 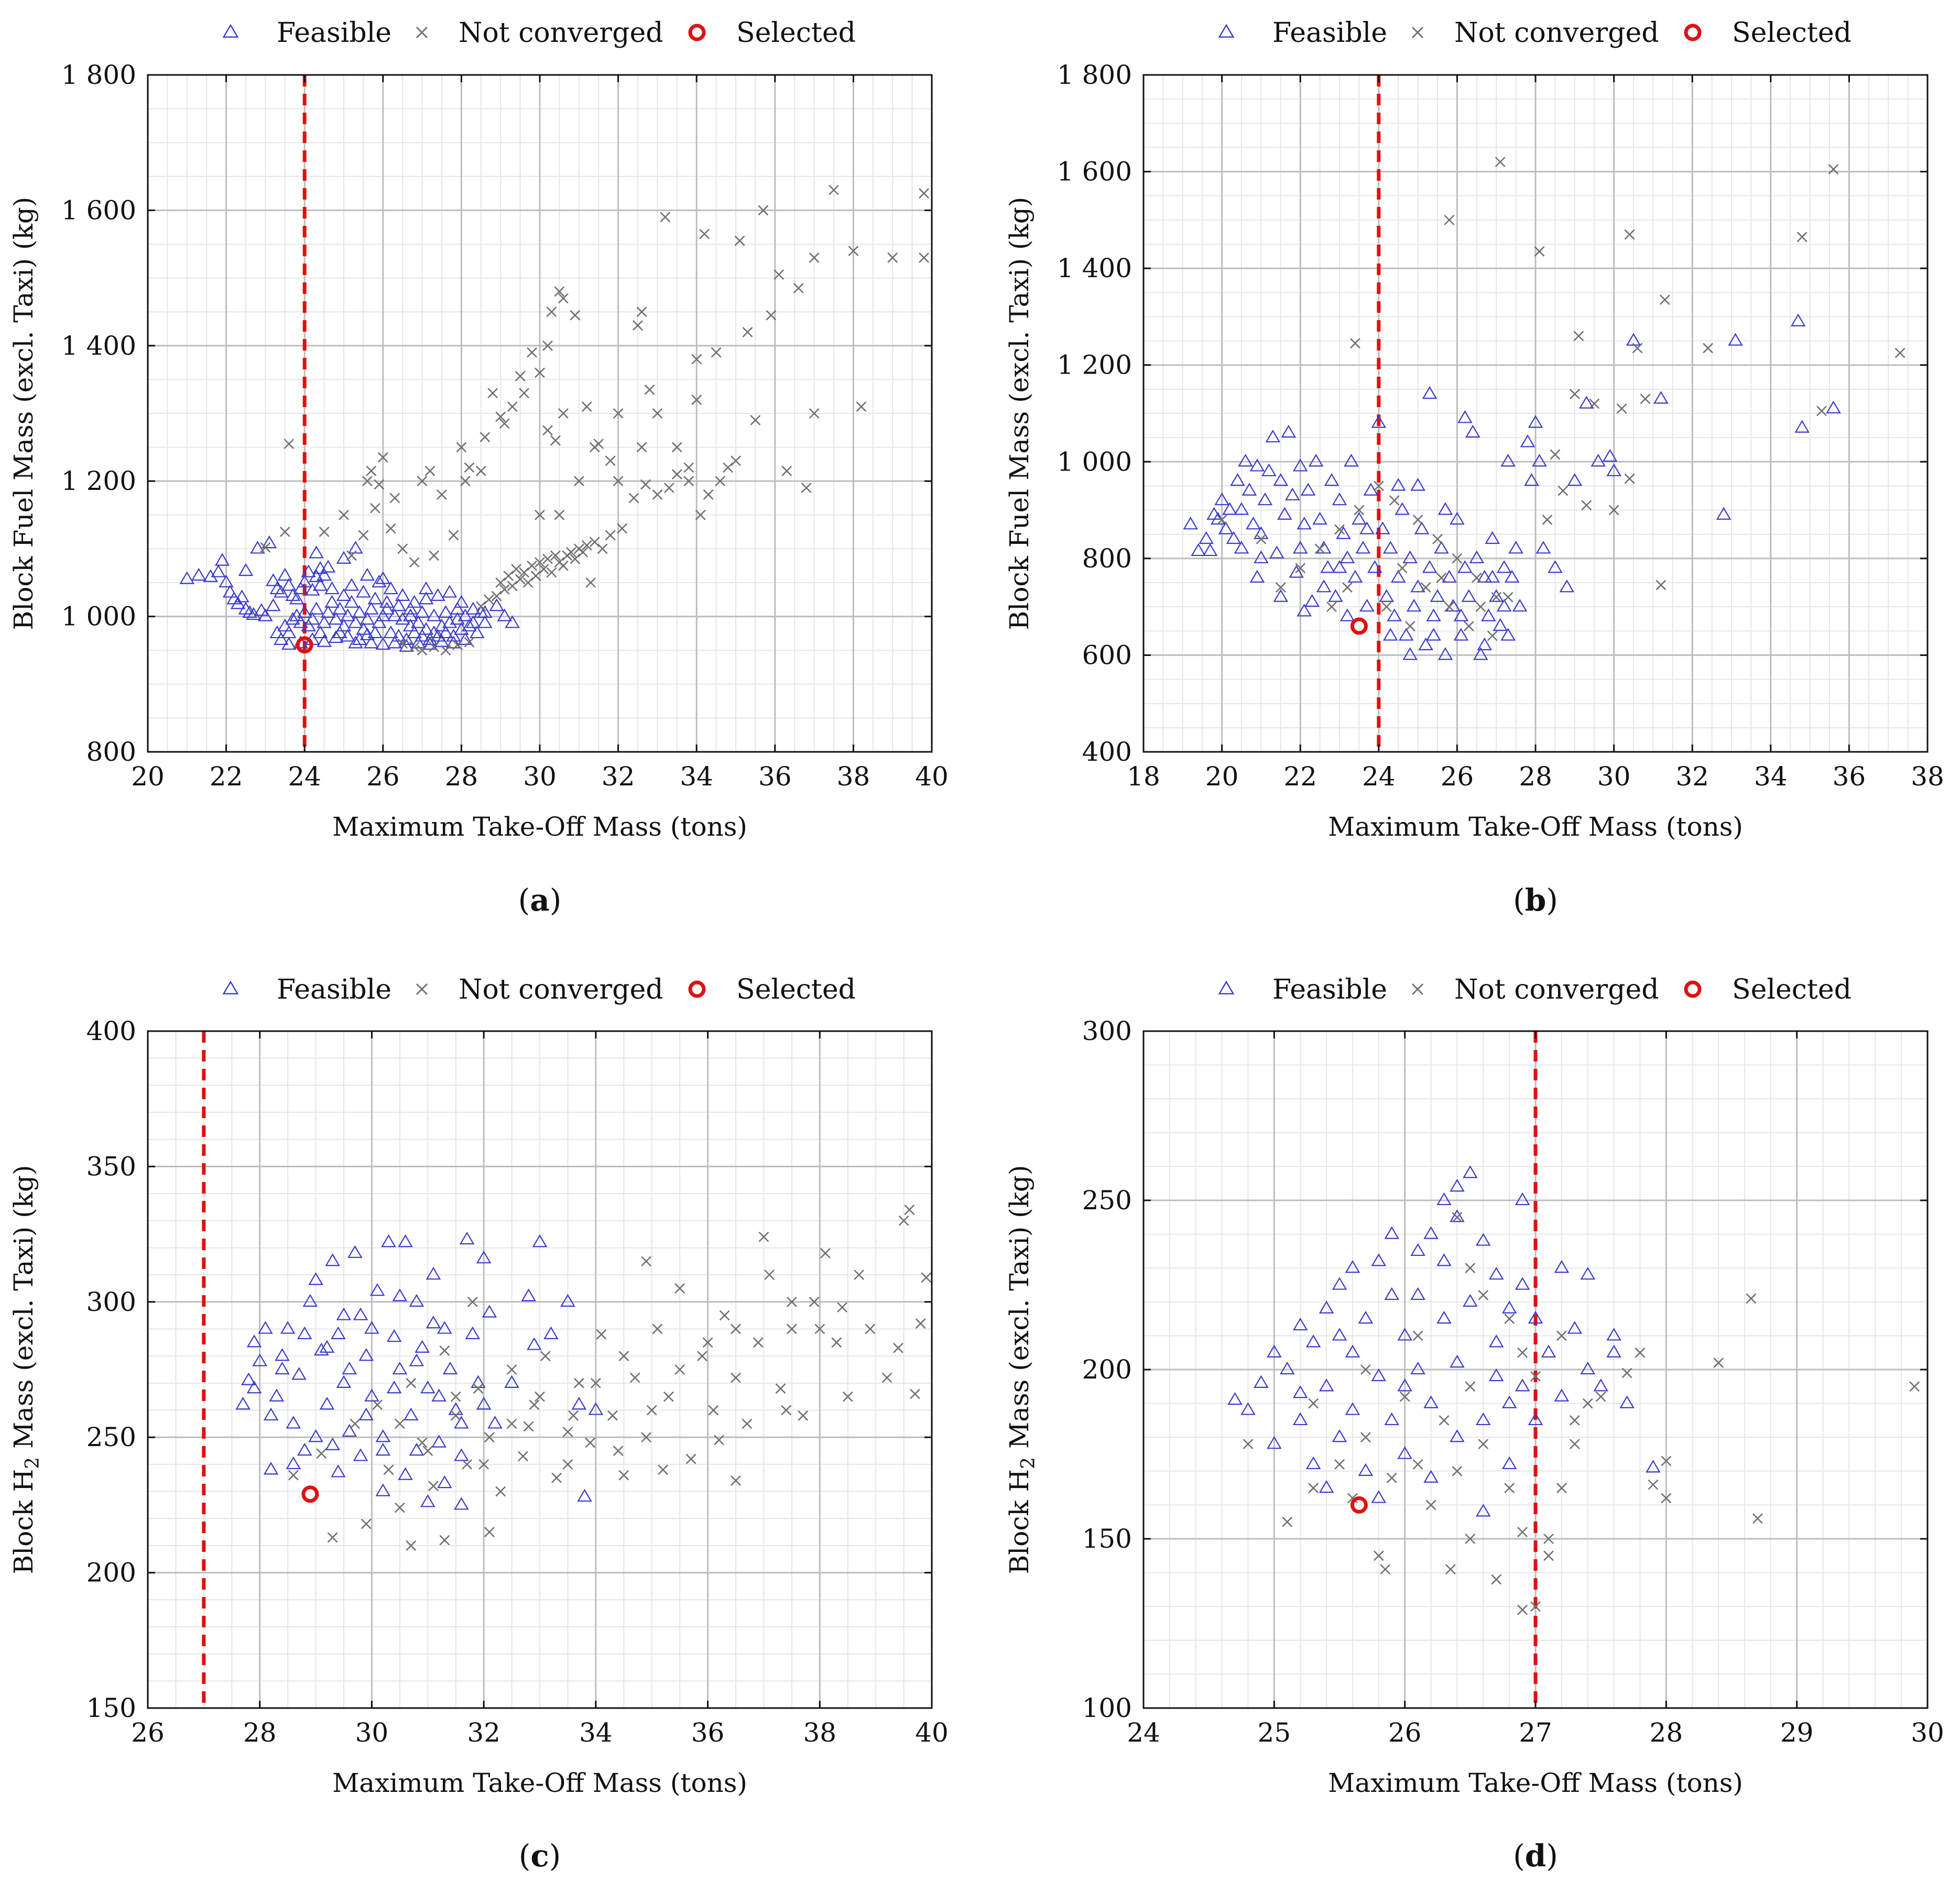 What do you see at coordinates (1535, 1783) in the screenshot?
I see `x-axis-label: Maximum Take-Off Mass (tons)` at bounding box center [1535, 1783].